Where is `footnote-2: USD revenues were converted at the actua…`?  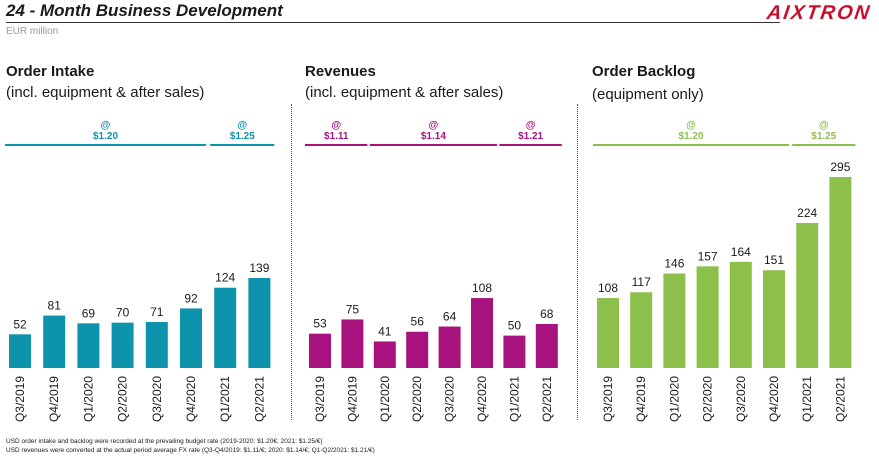 footnote-2: USD revenues were converted at the actua… is located at coordinates (190, 450).